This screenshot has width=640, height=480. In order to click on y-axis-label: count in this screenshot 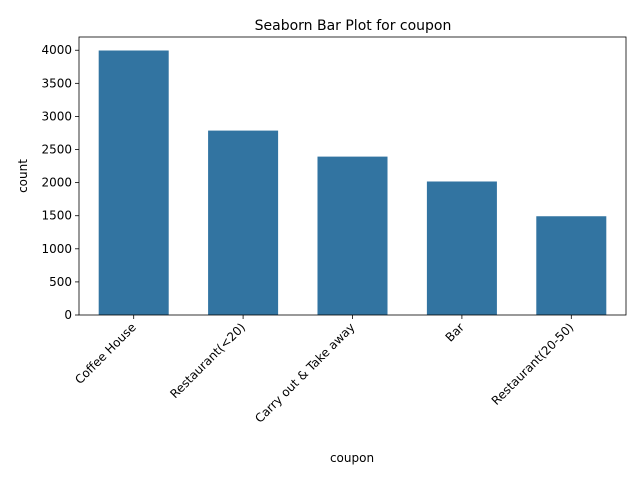, I will do `click(23, 176)`.